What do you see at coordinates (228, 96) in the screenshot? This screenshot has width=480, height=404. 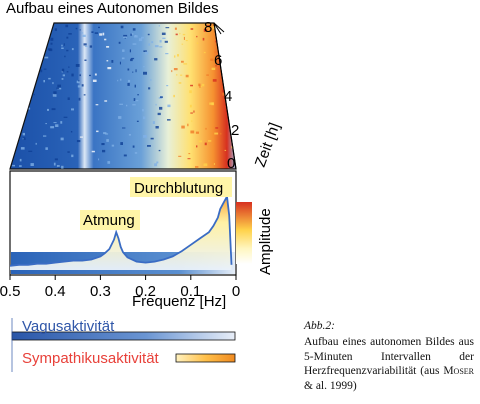 I see `z-tick-4: 4` at bounding box center [228, 96].